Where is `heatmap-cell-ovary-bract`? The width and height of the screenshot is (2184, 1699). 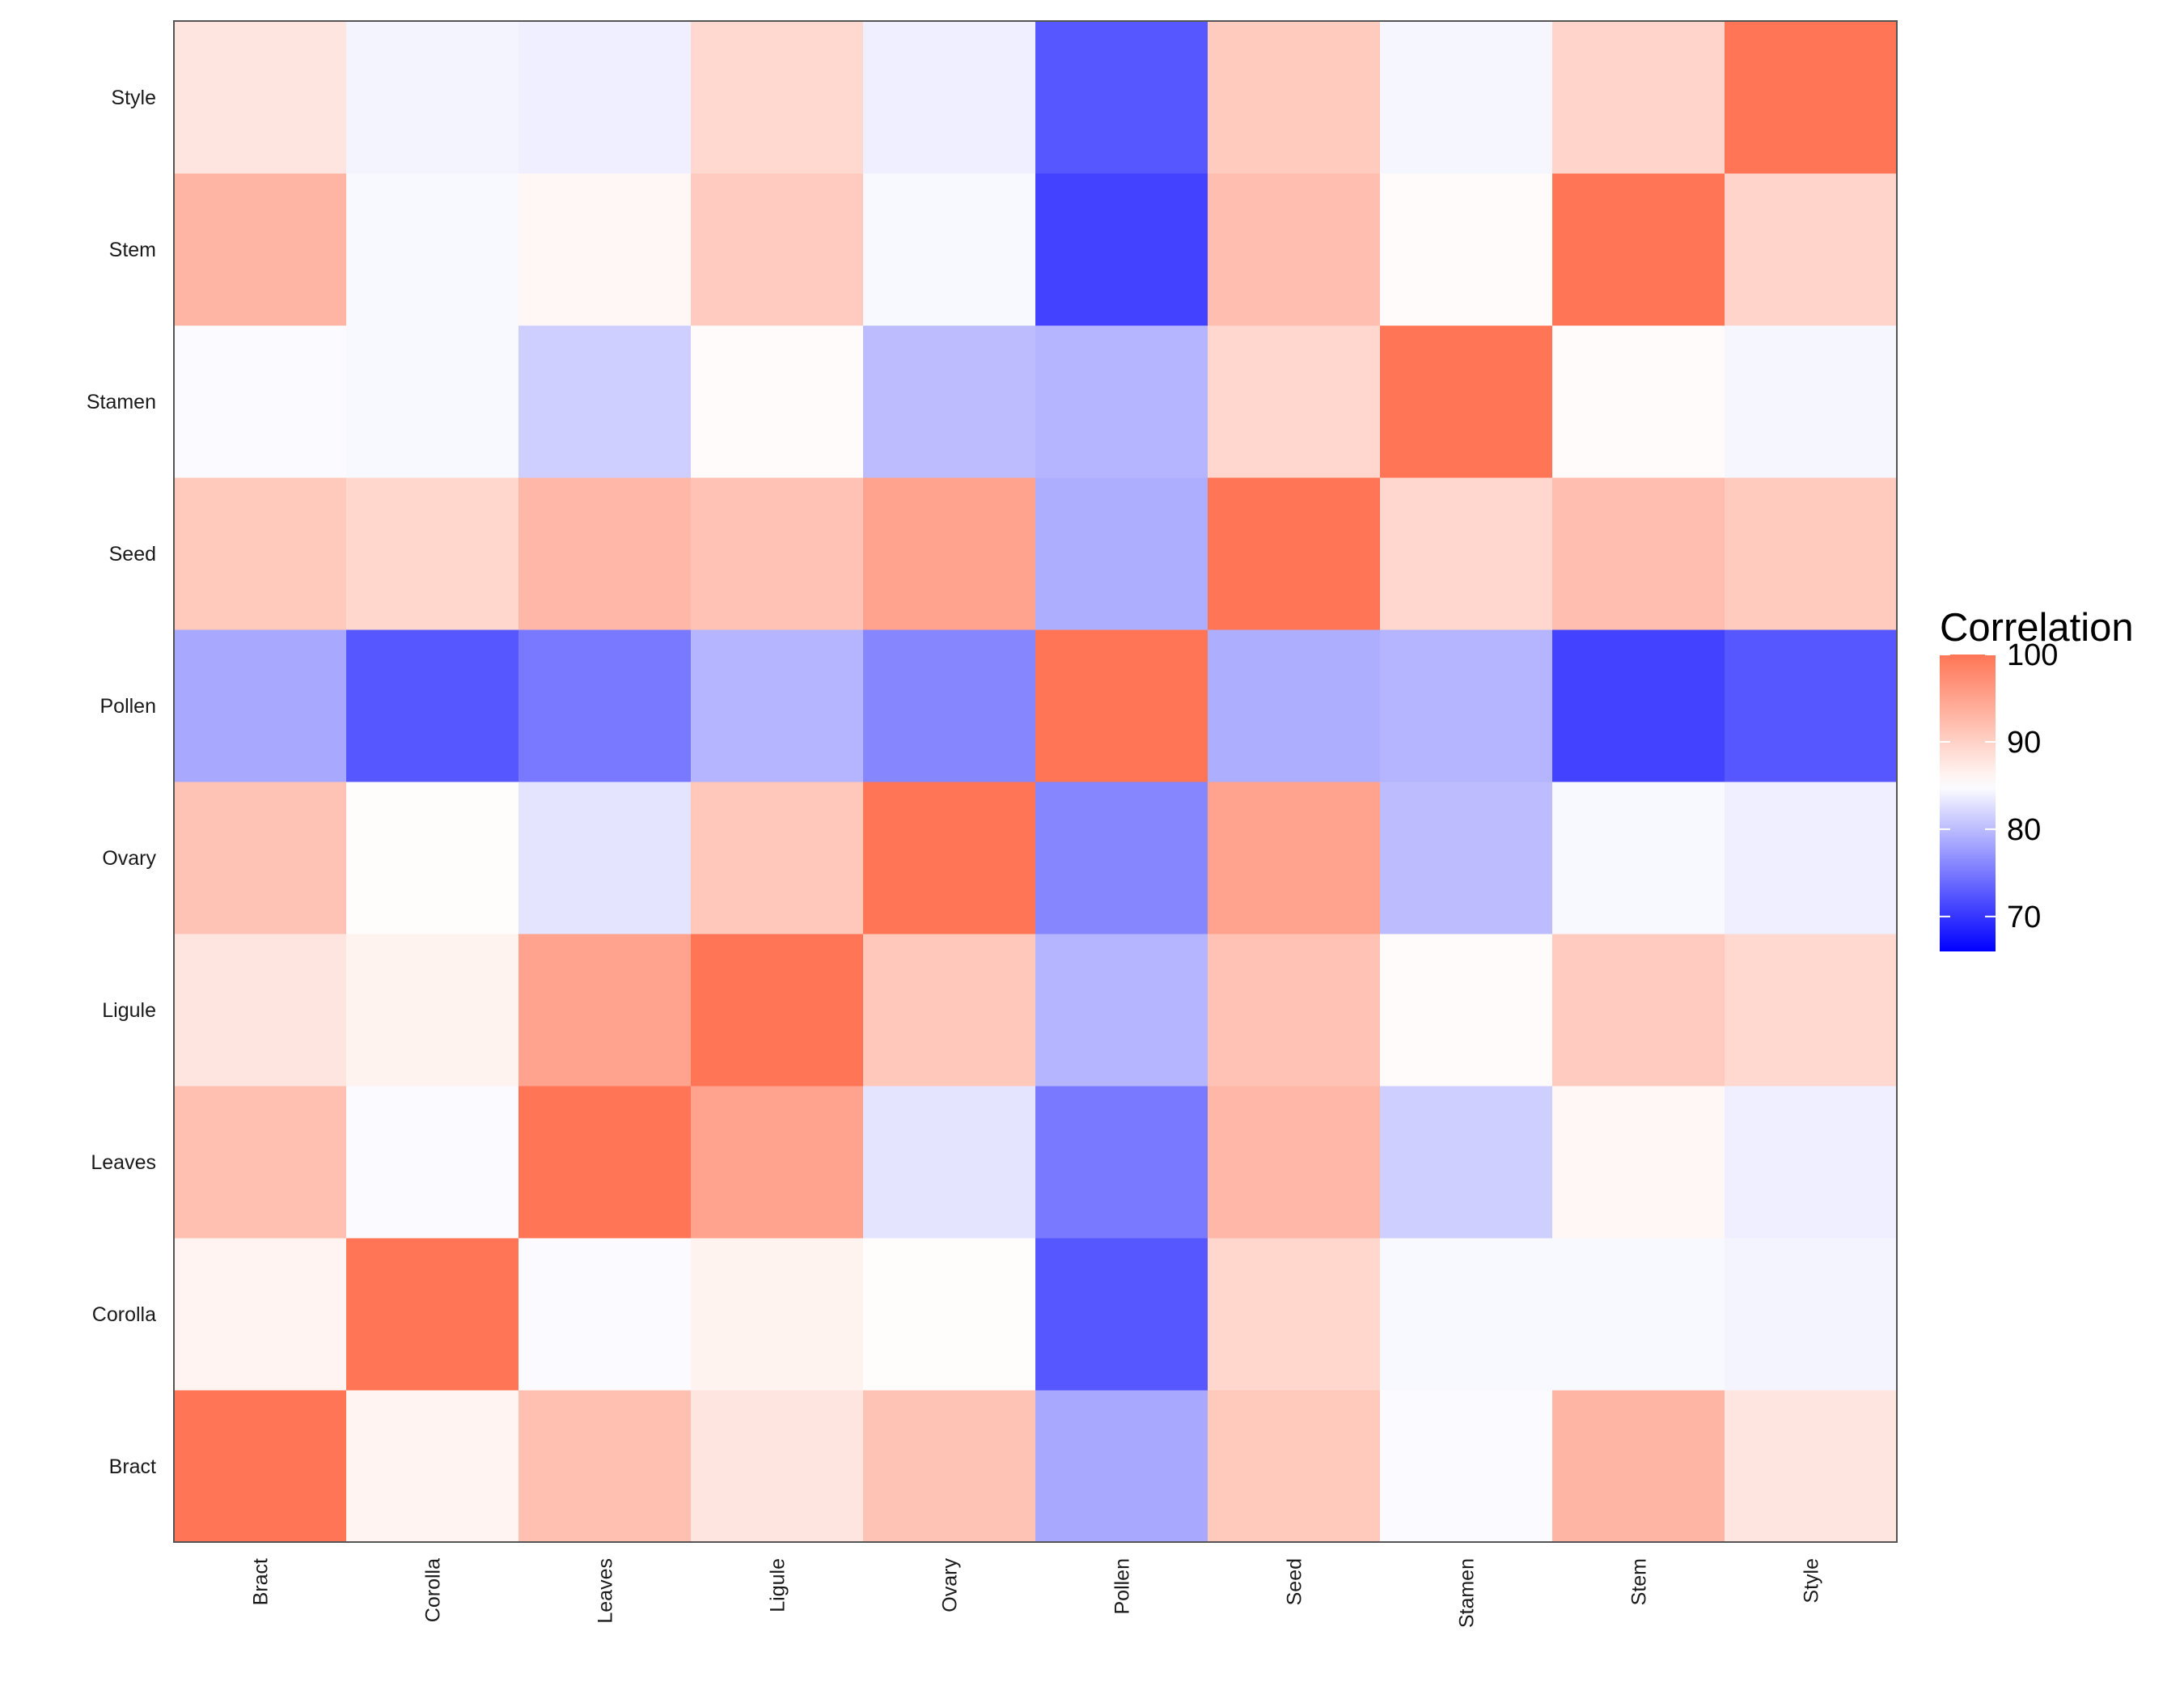 heatmap-cell-ovary-bract is located at coordinates (260, 858).